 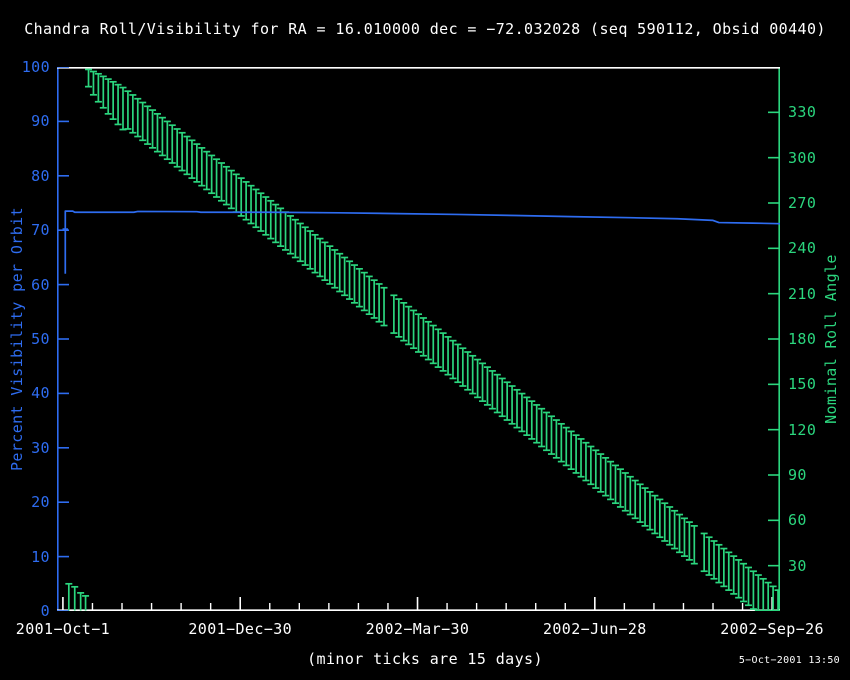 What do you see at coordinates (802, 203) in the screenshot?
I see `right-axis-tick-label: 270` at bounding box center [802, 203].